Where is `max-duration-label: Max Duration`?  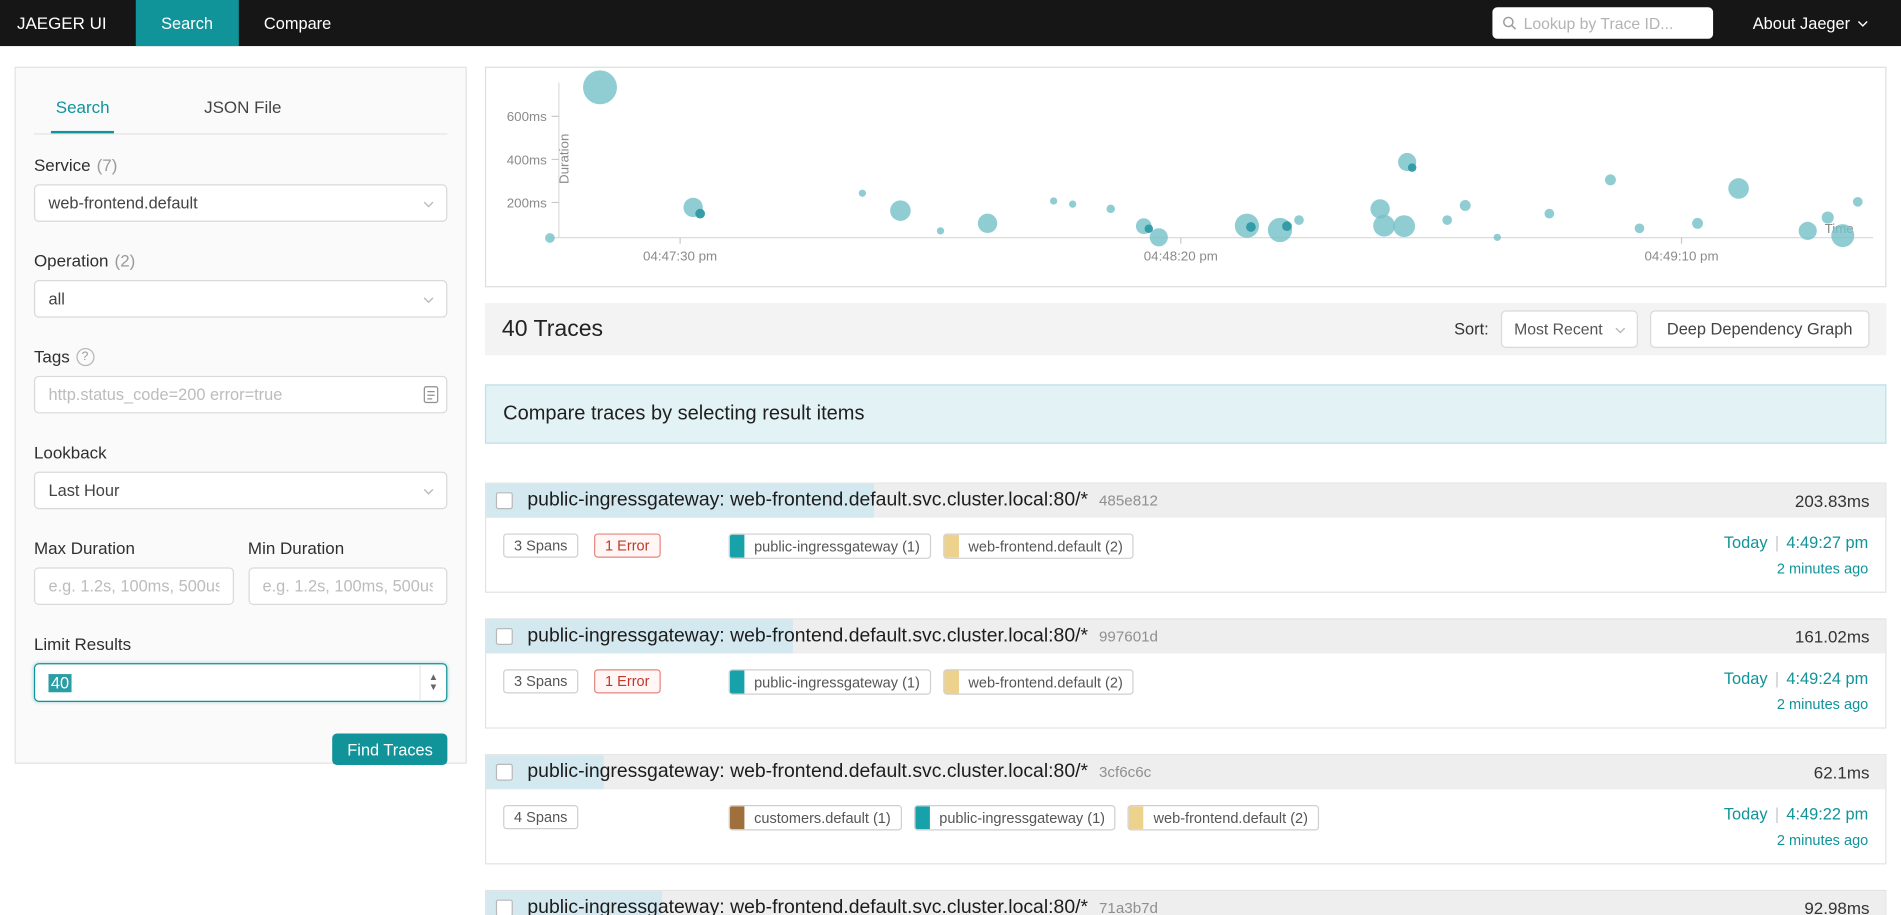 max-duration-label: Max Duration is located at coordinates (84, 548).